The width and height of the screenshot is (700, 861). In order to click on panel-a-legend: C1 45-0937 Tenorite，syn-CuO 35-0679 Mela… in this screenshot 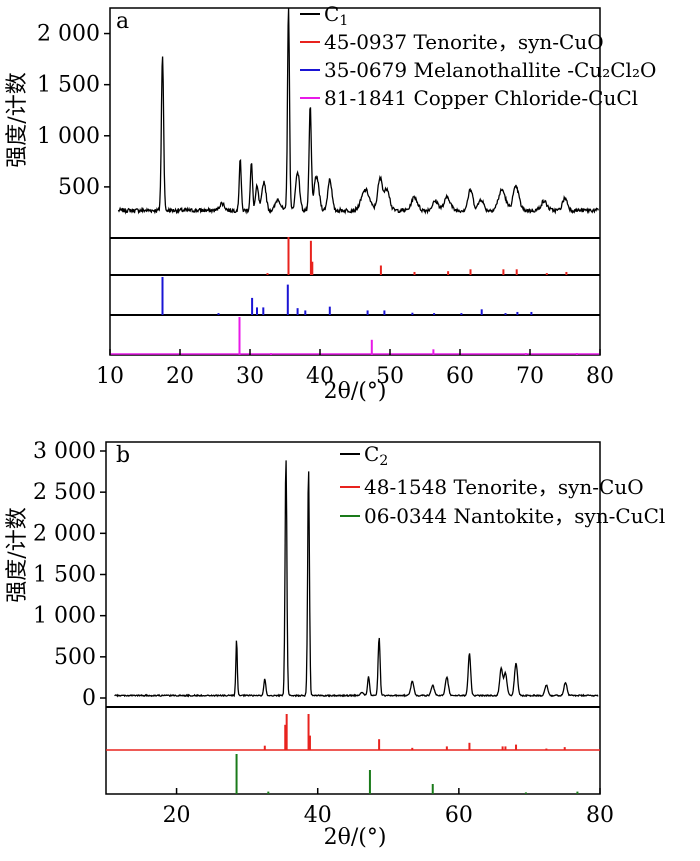, I will do `click(478, 56)`.